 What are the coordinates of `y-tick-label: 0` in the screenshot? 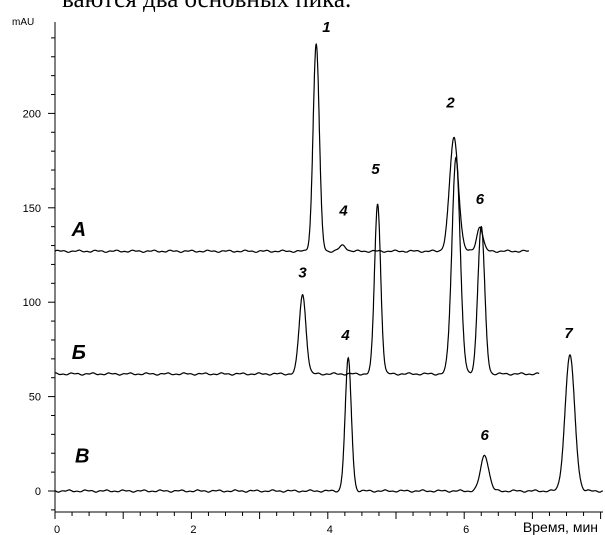 It's located at (38, 492).